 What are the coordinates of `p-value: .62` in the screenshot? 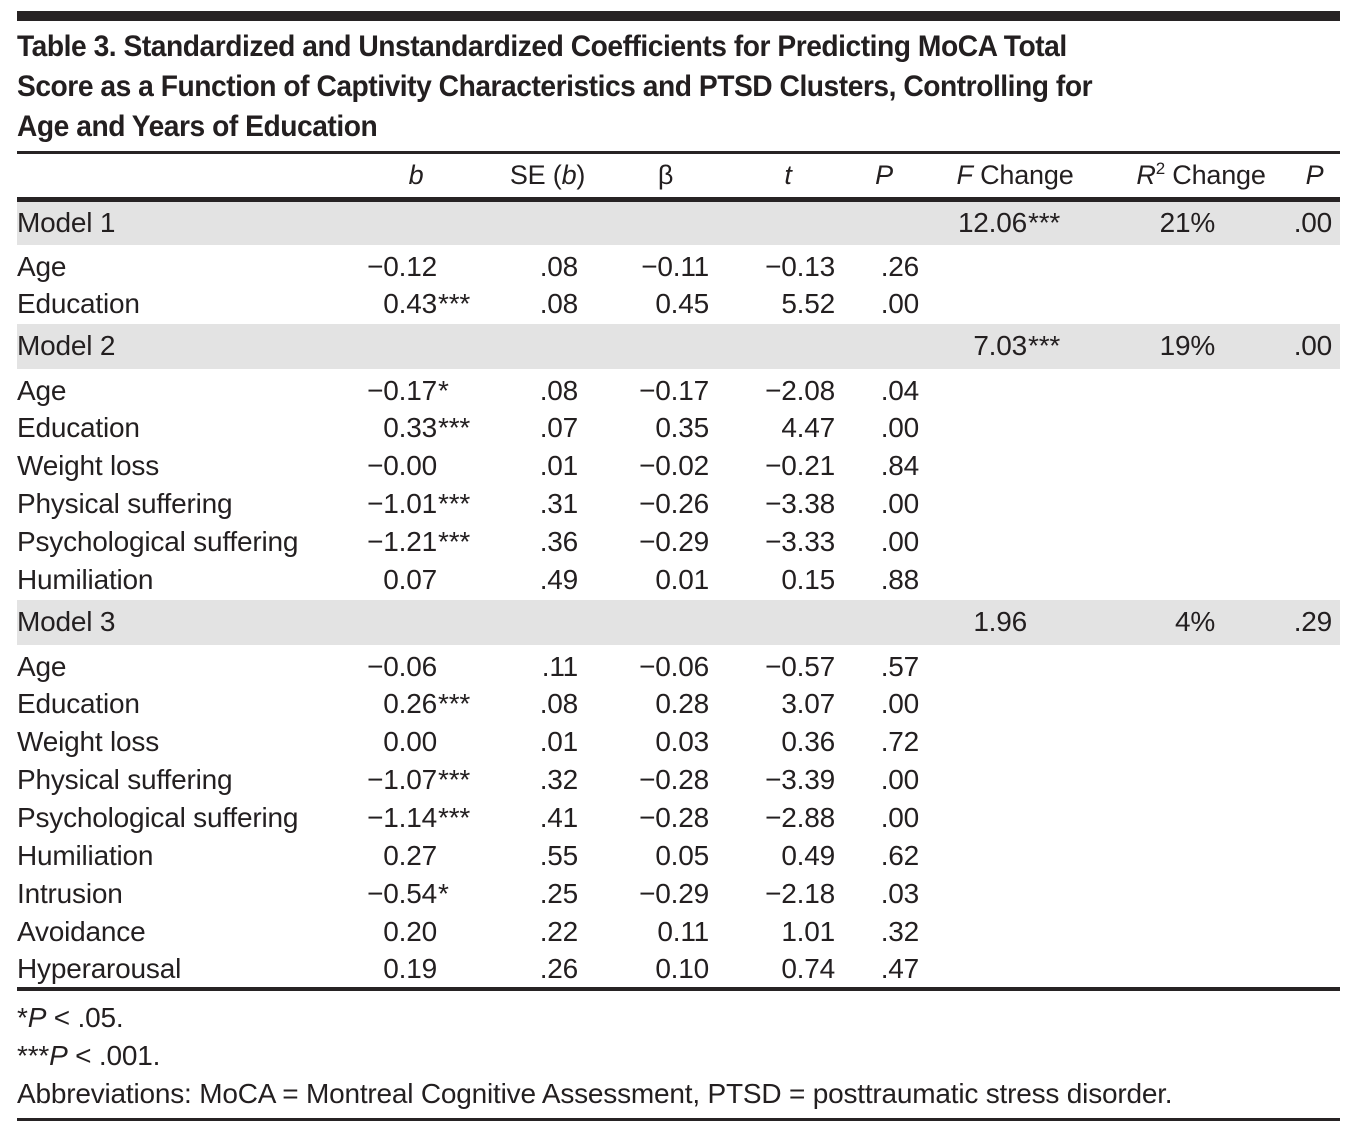 It's located at (900, 855).